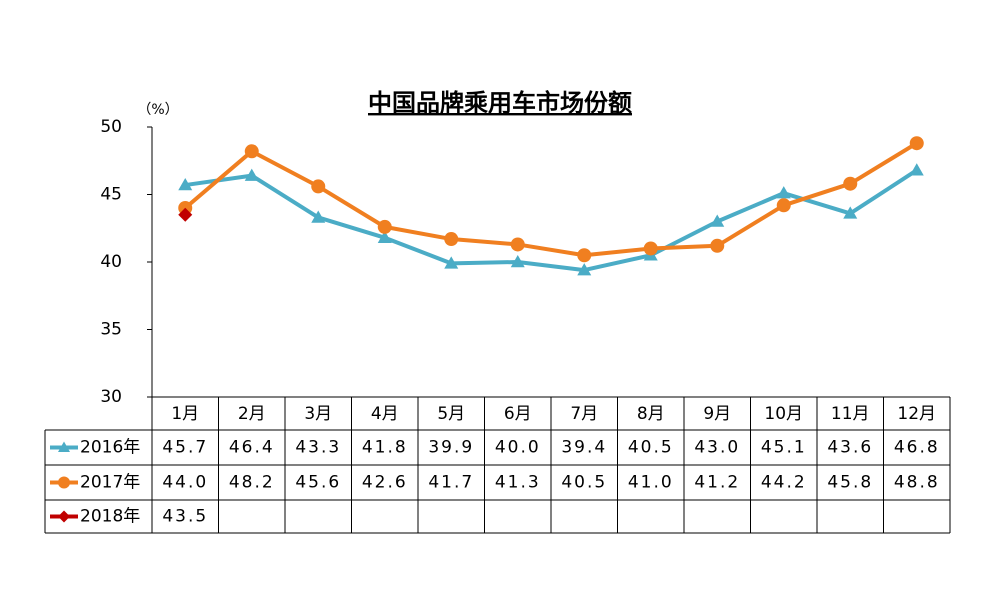 The width and height of the screenshot is (1000, 592). What do you see at coordinates (385, 414) in the screenshot?
I see `x-tick-label: 4月` at bounding box center [385, 414].